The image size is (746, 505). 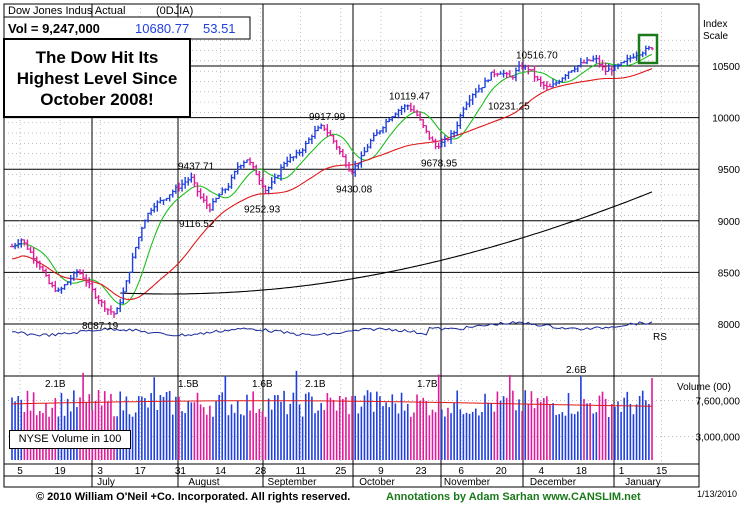 What do you see at coordinates (203, 482) in the screenshot?
I see `month-label: August` at bounding box center [203, 482].